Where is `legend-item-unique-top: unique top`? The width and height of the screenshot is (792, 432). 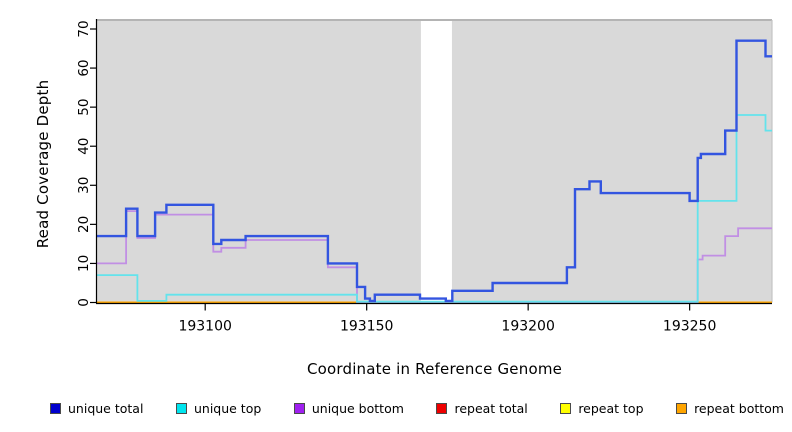 legend-item-unique-top: unique top is located at coordinates (218, 408).